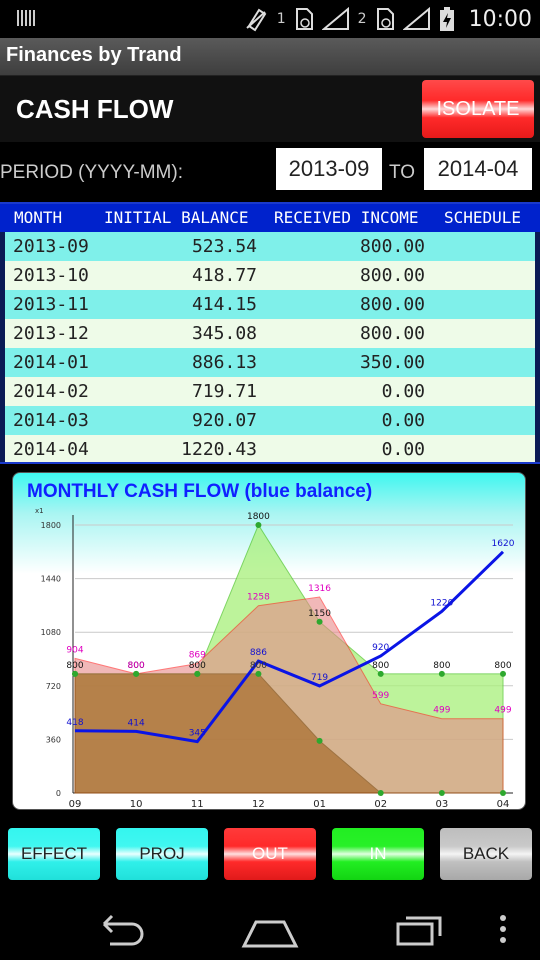 The image size is (540, 960). I want to click on clock: 10:00, so click(500, 19).